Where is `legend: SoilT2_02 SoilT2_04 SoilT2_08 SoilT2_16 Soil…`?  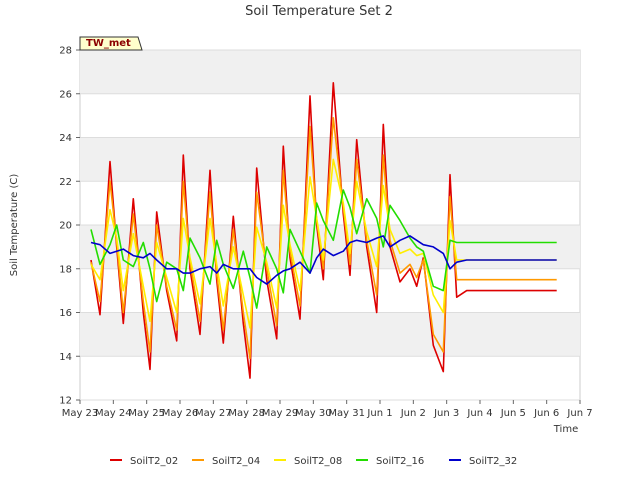 legend: SoilT2_02 SoilT2_04 SoilT2_08 SoilT2_16 Soil… is located at coordinates (313, 461).